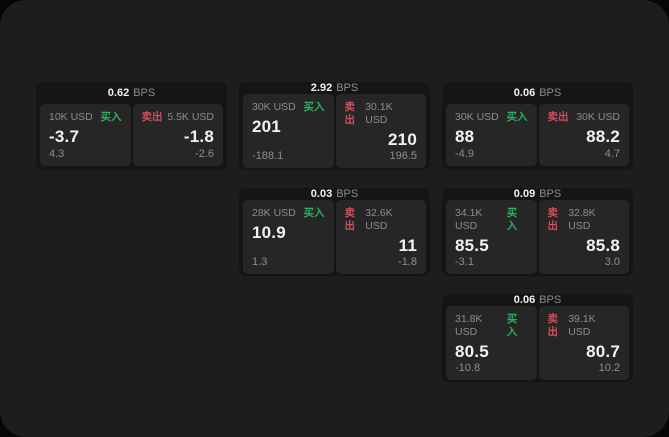 This screenshot has width=669, height=437. I want to click on buy-panel-top: 10K USD 买入, so click(85, 117).